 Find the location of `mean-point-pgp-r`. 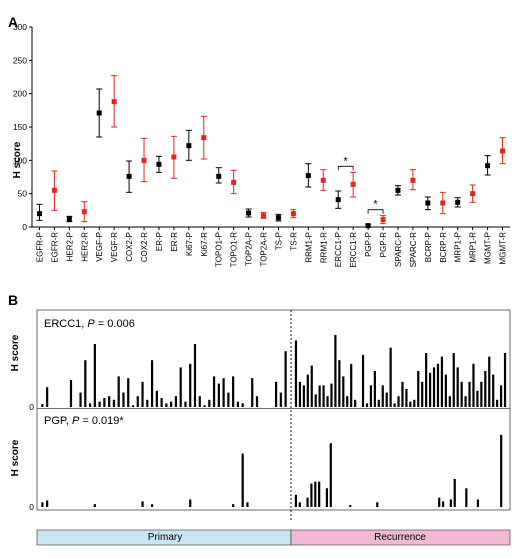

mean-point-pgp-r is located at coordinates (383, 220).